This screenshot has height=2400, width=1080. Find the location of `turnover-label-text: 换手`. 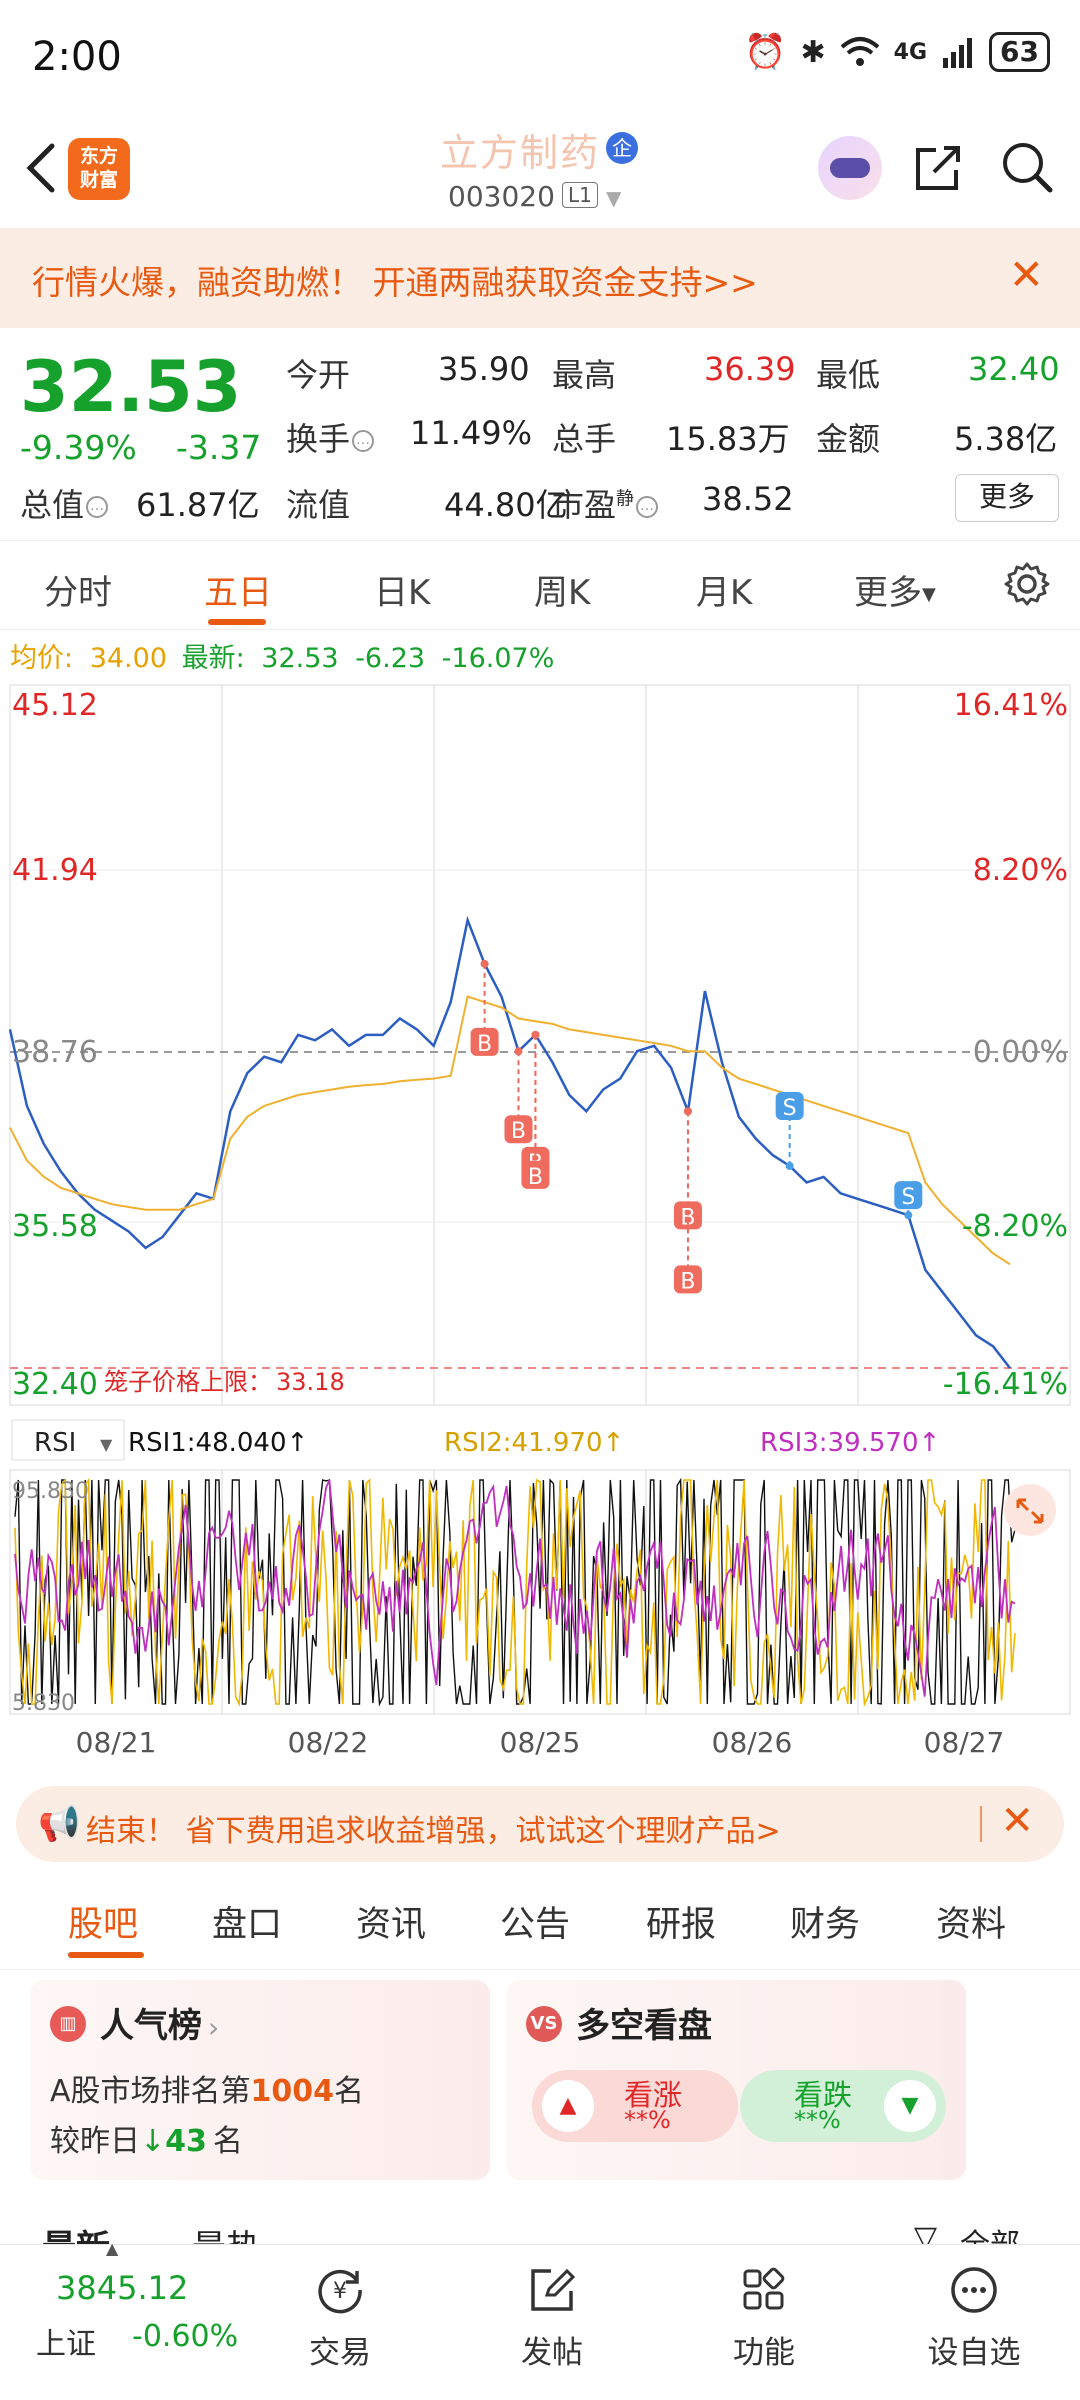

turnover-label-text: 换手 is located at coordinates (318, 439).